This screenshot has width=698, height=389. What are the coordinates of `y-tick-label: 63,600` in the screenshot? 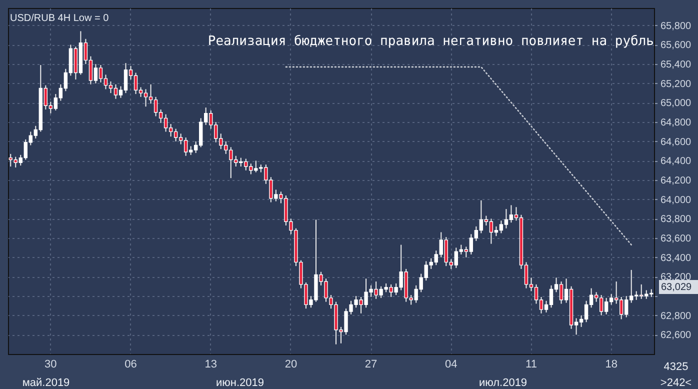 It's located at (676, 239).